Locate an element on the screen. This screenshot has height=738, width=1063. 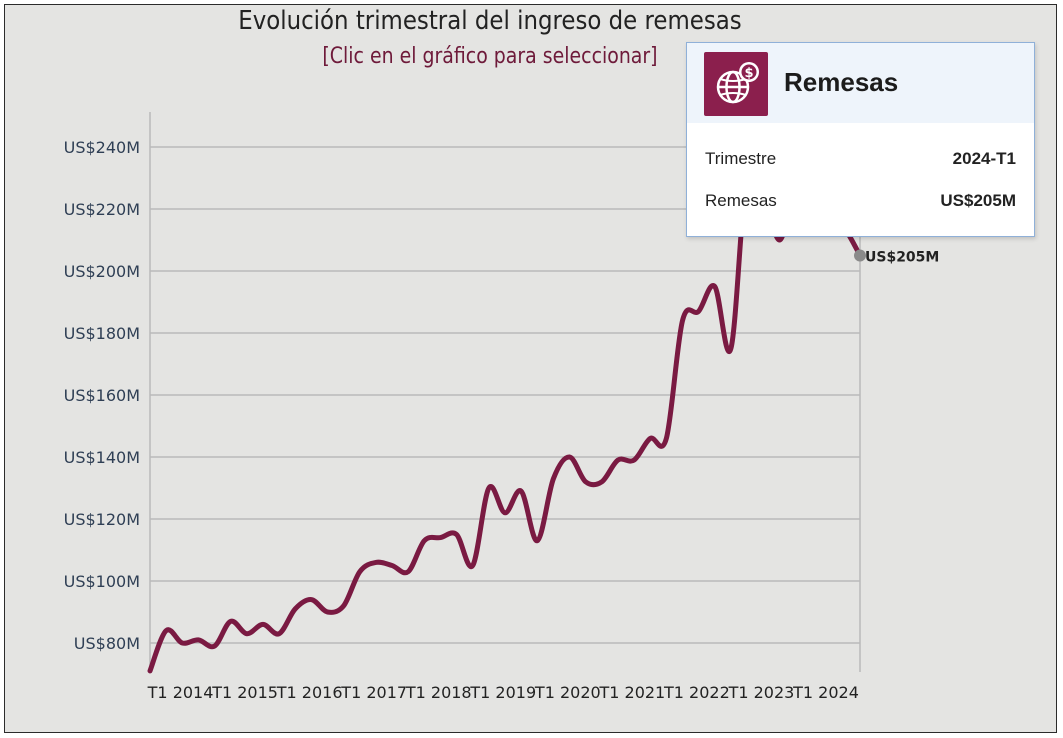
x-tick-label: T1 2015 is located at coordinates (244, 692).